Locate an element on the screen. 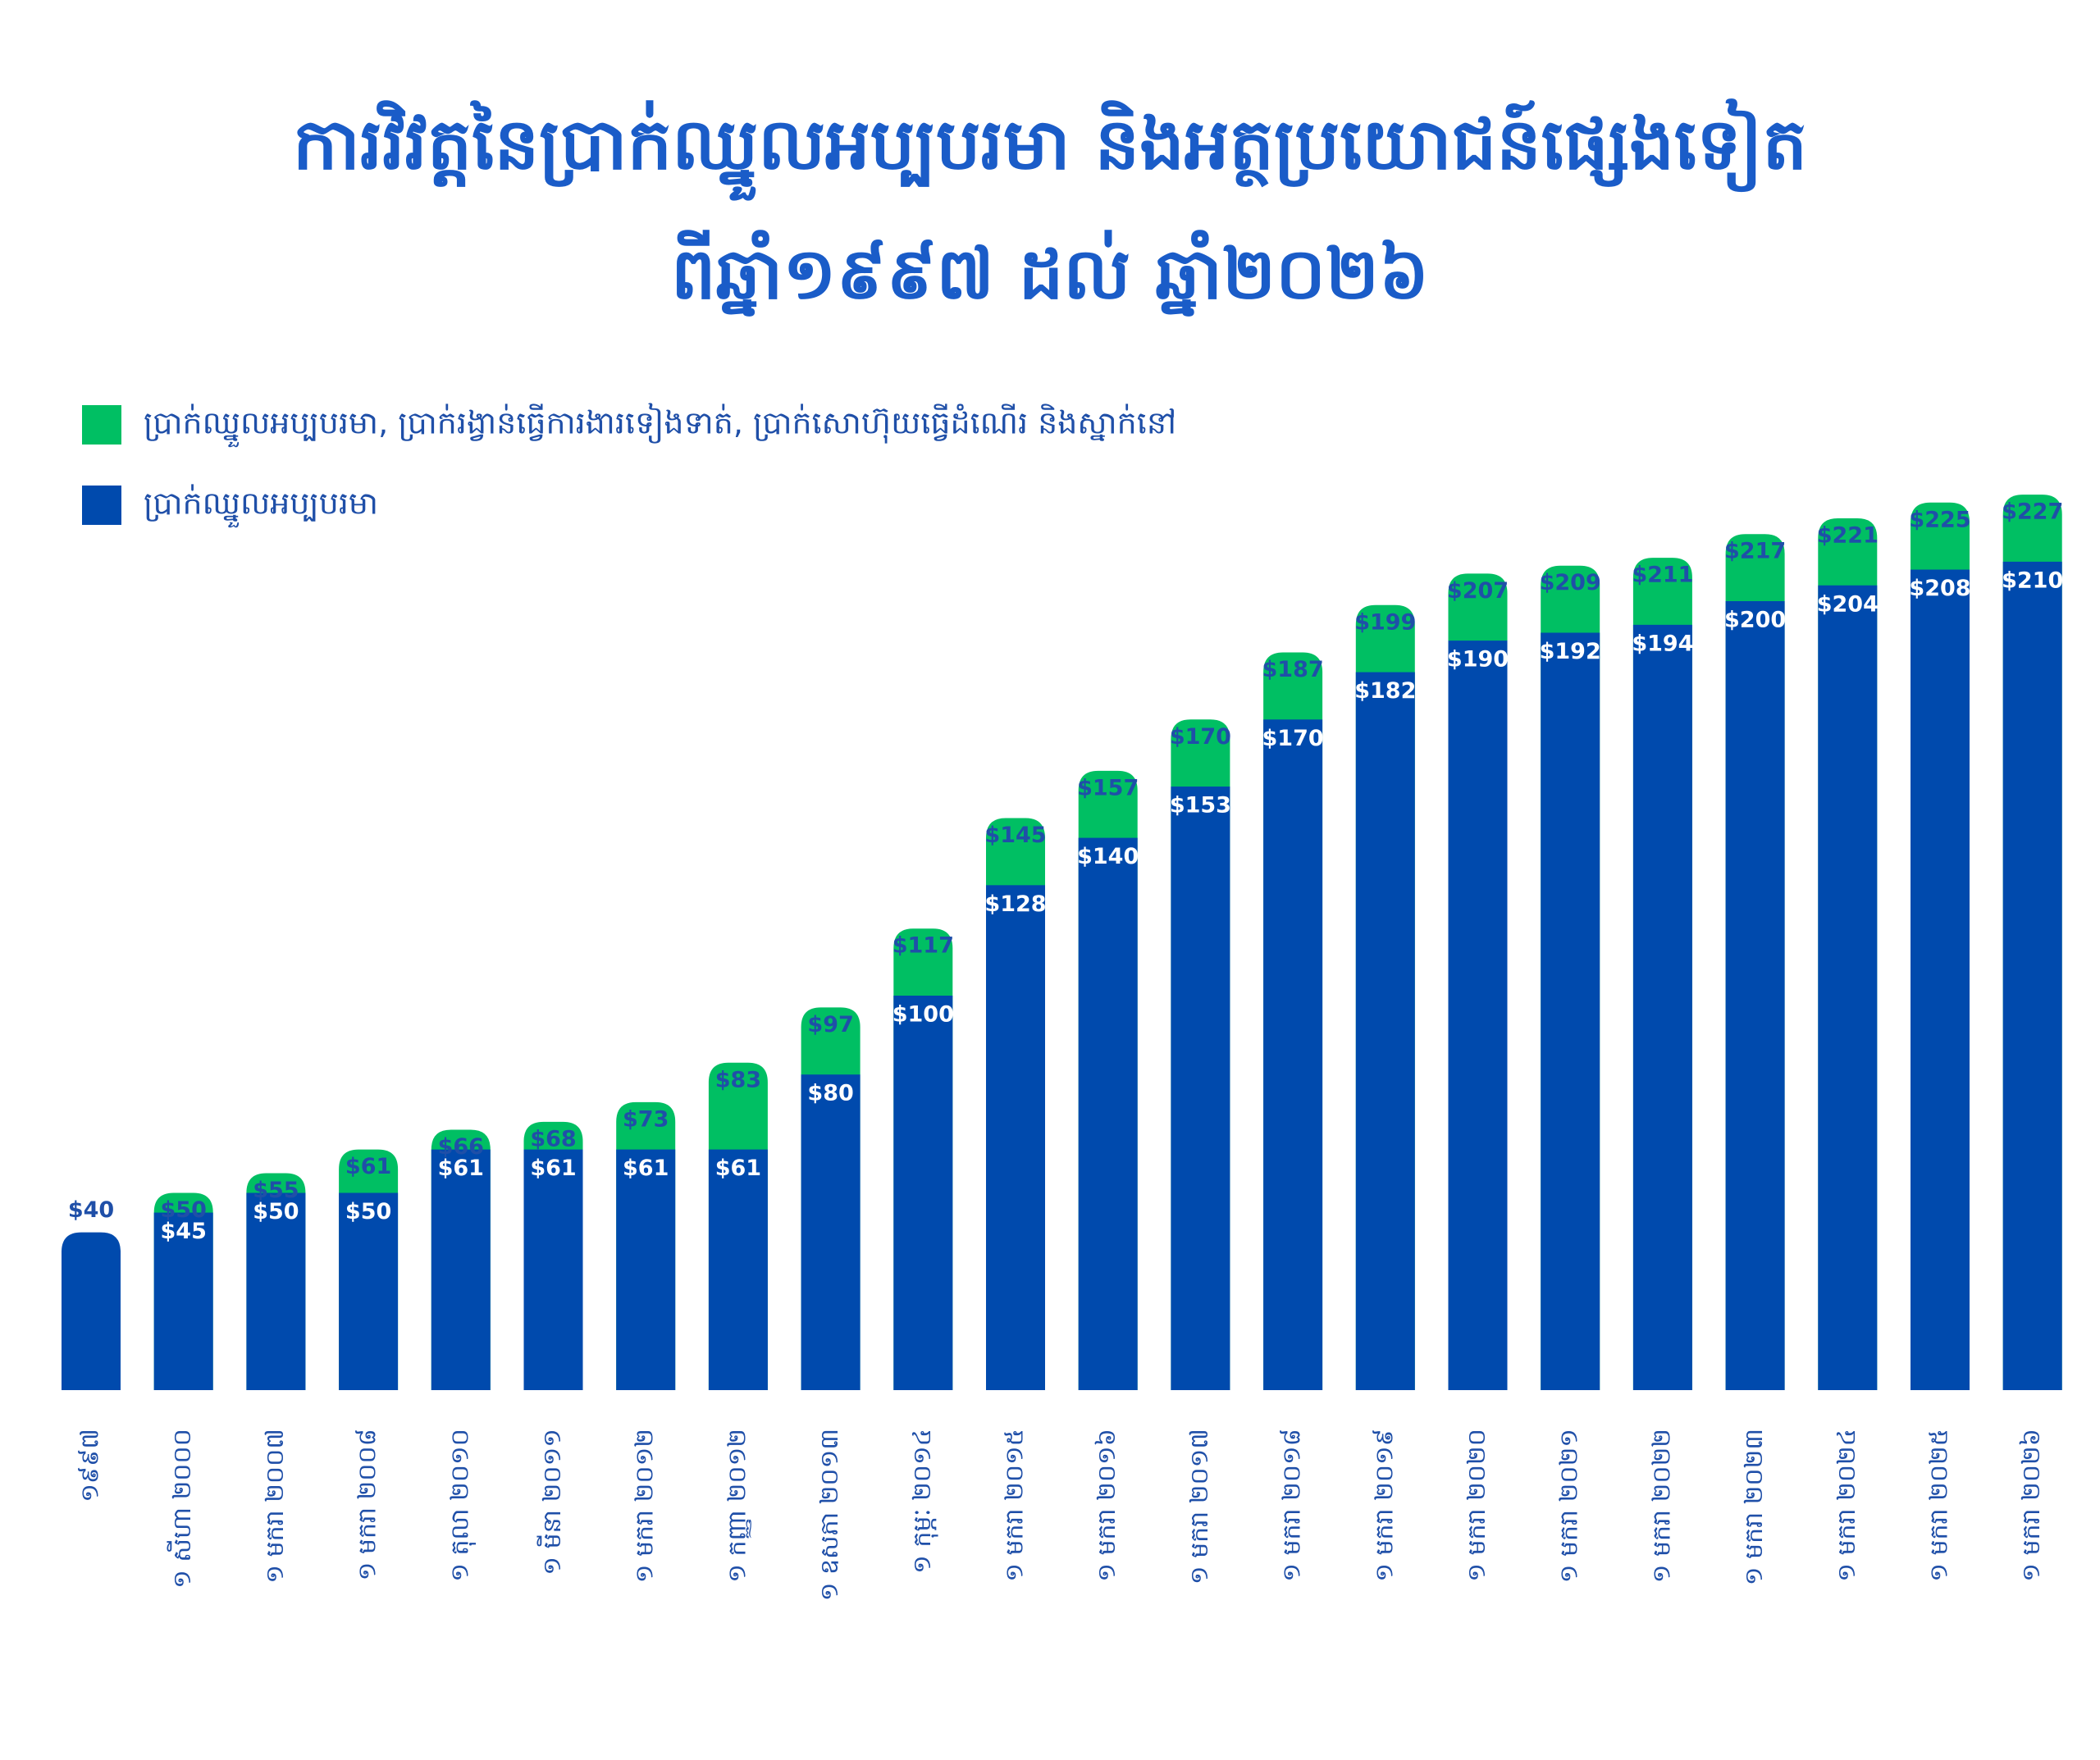 The height and width of the screenshot is (1760, 2100). value-label: $140 is located at coordinates (1108, 856).